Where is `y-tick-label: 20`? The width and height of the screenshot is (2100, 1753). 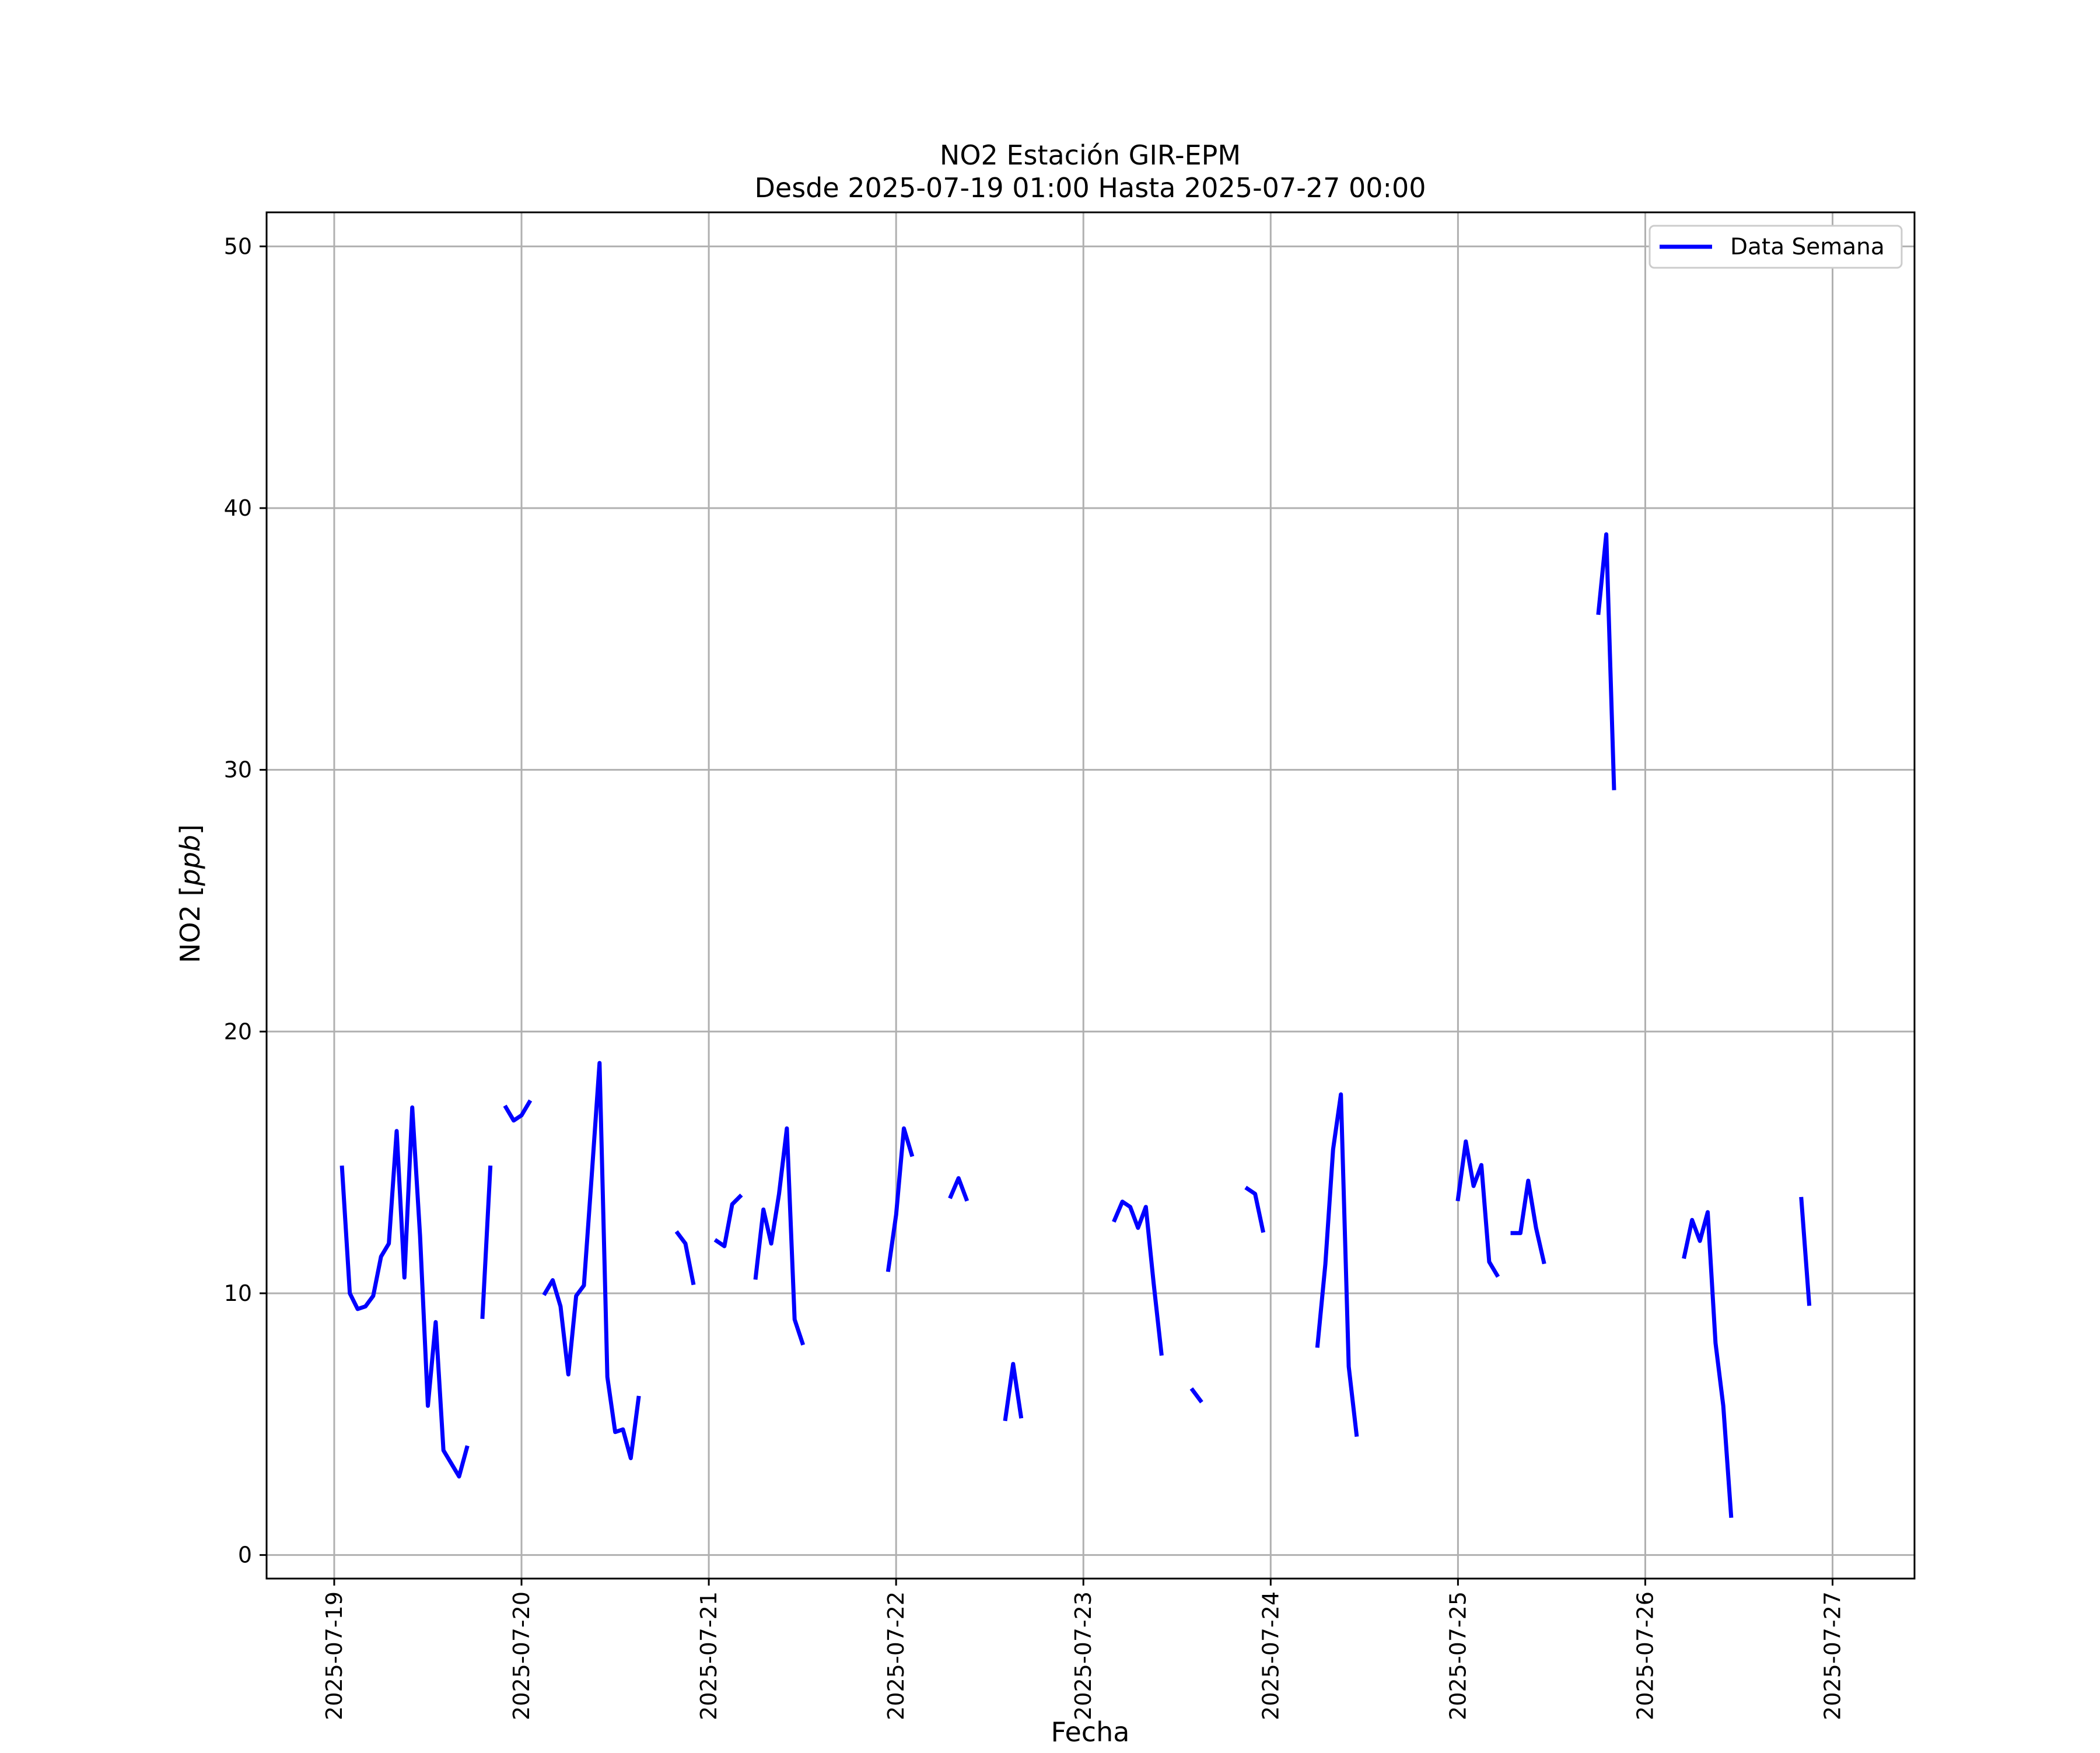 y-tick-label: 20 is located at coordinates (238, 1031).